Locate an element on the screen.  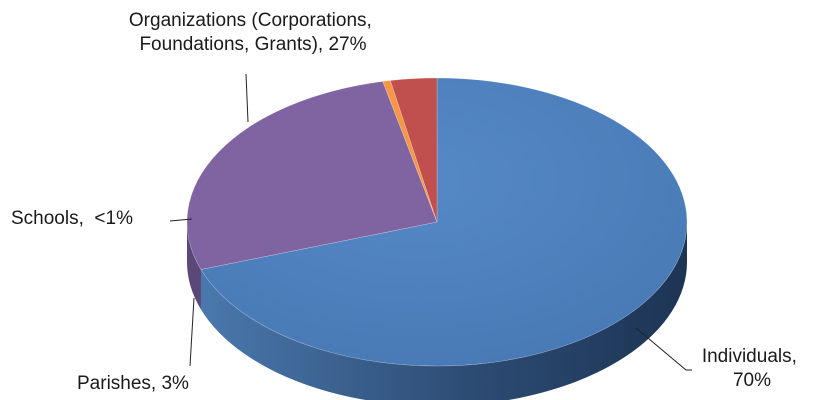
label-parishes: Parishes, 3% is located at coordinates (133, 383).